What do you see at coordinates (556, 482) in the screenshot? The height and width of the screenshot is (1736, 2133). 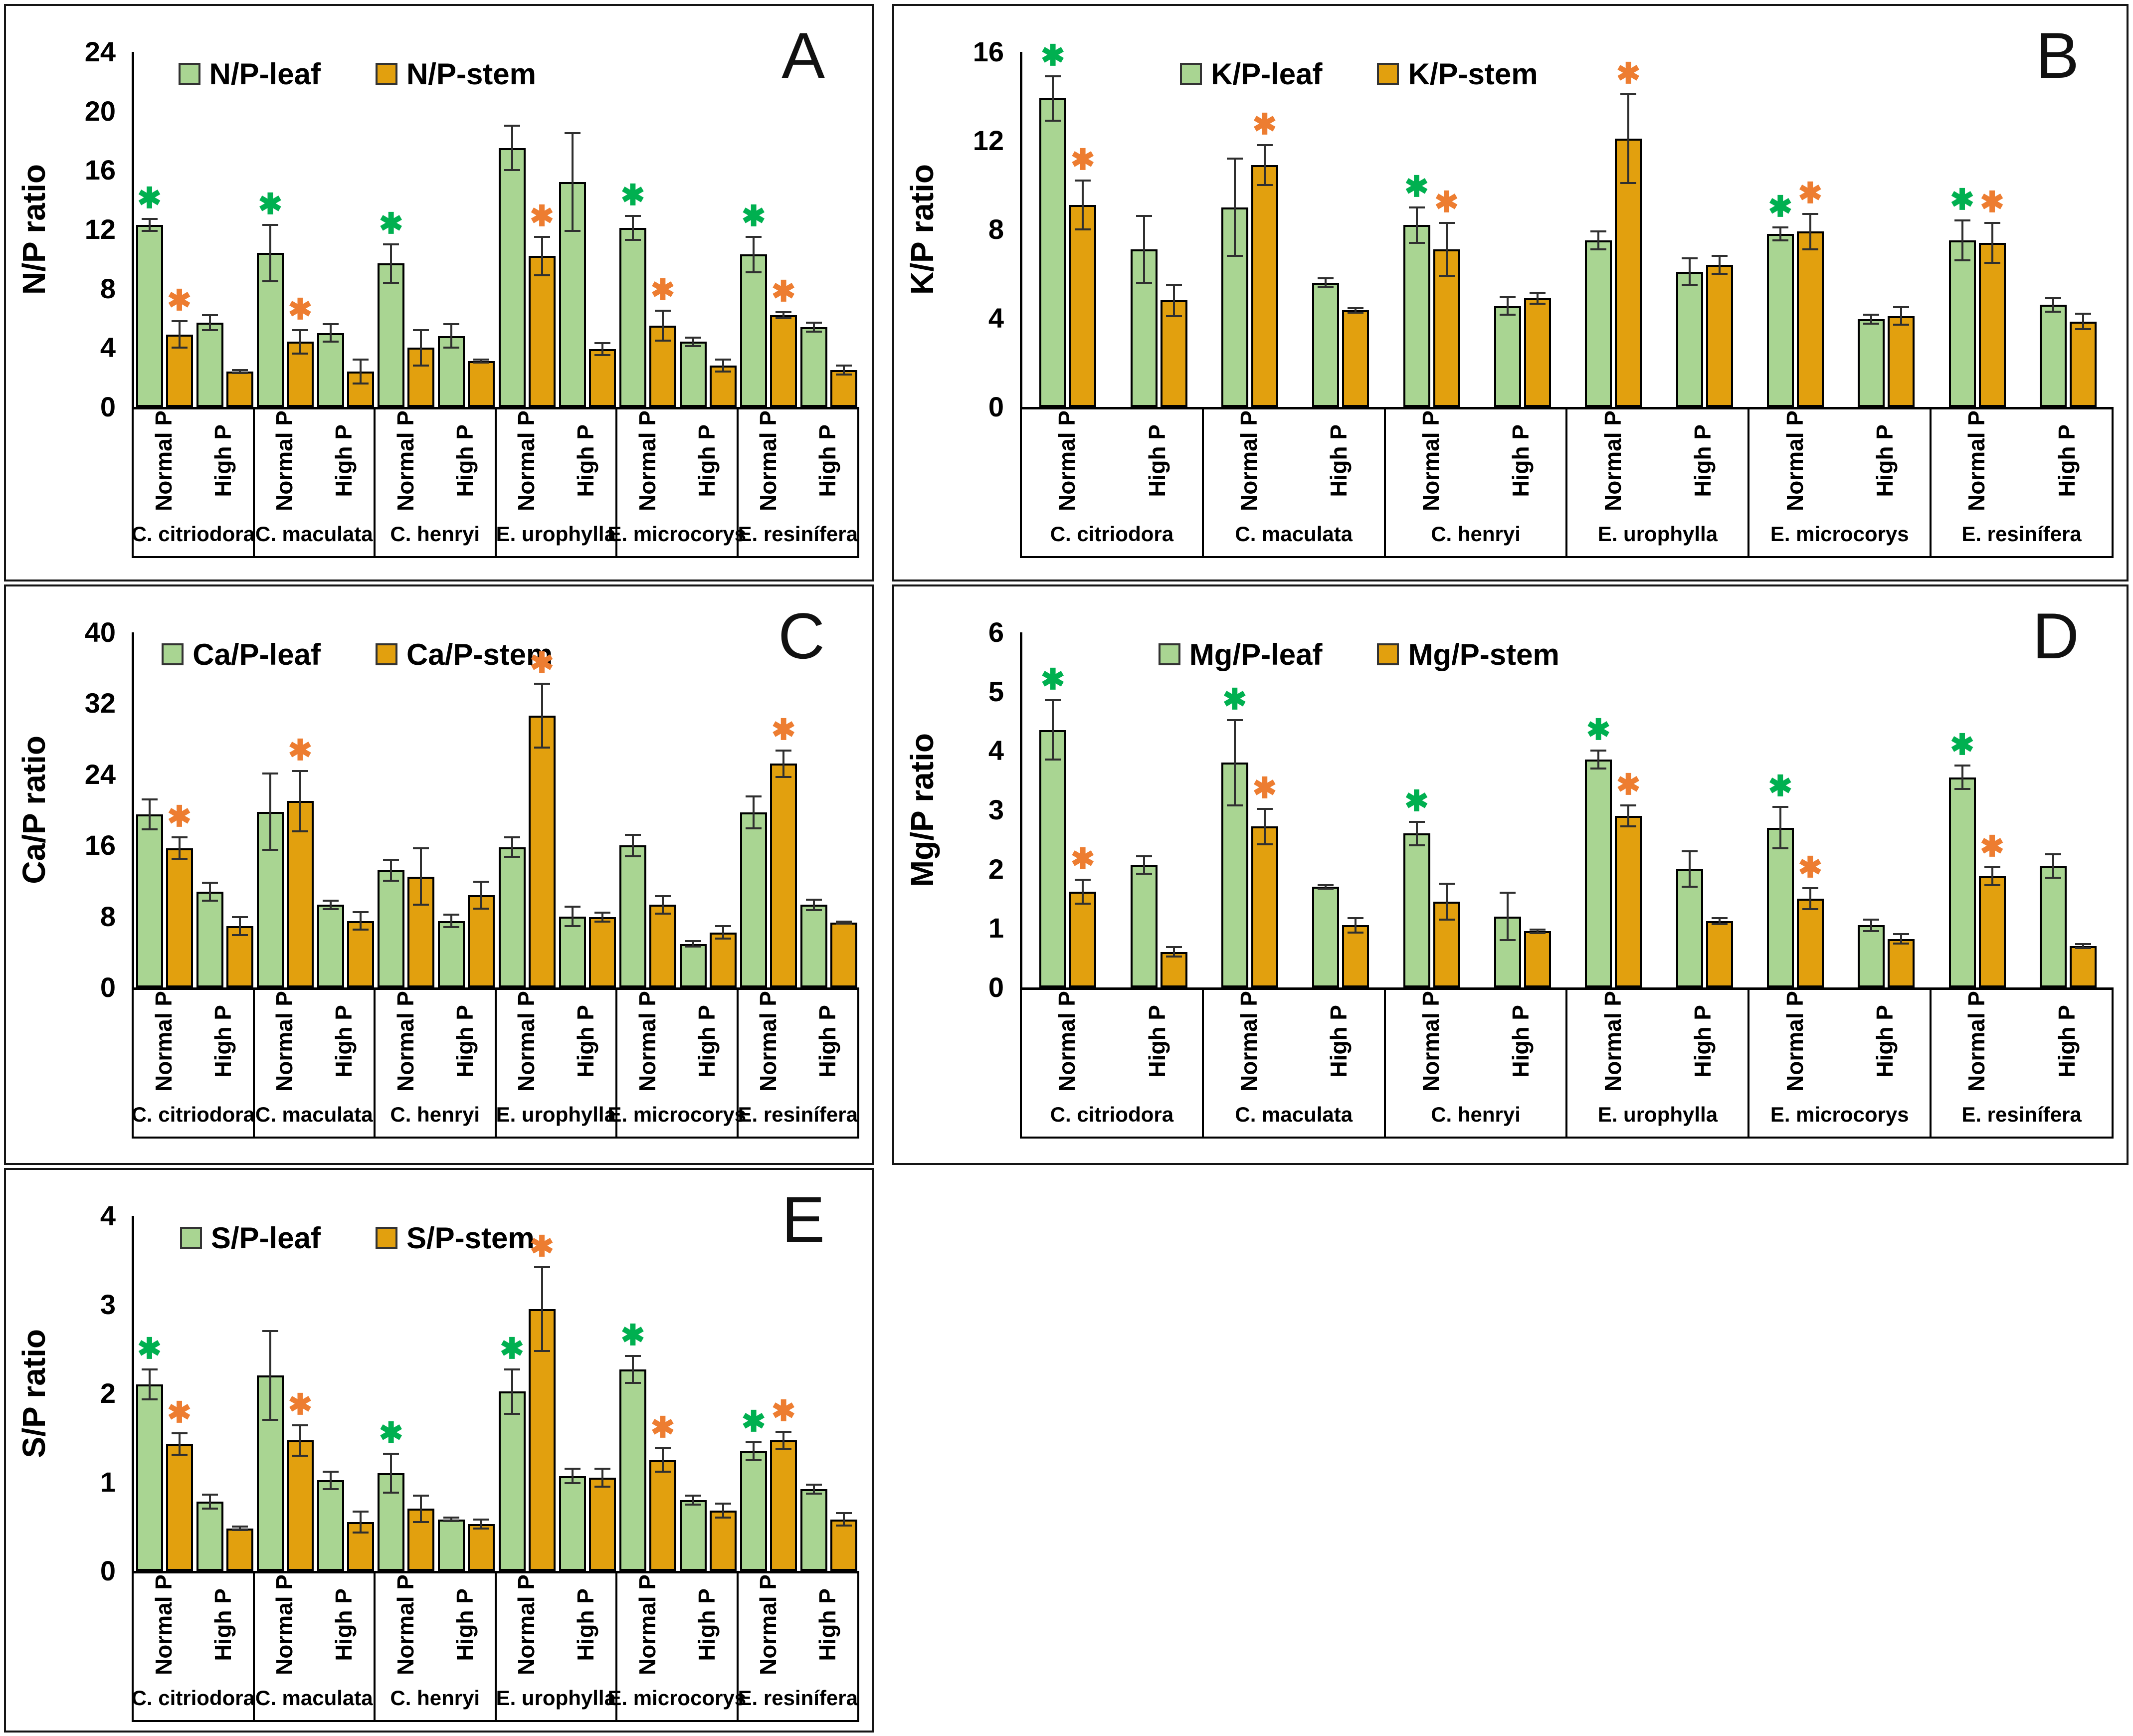 I see `species-cell: Normal P High P E. urophylla` at bounding box center [556, 482].